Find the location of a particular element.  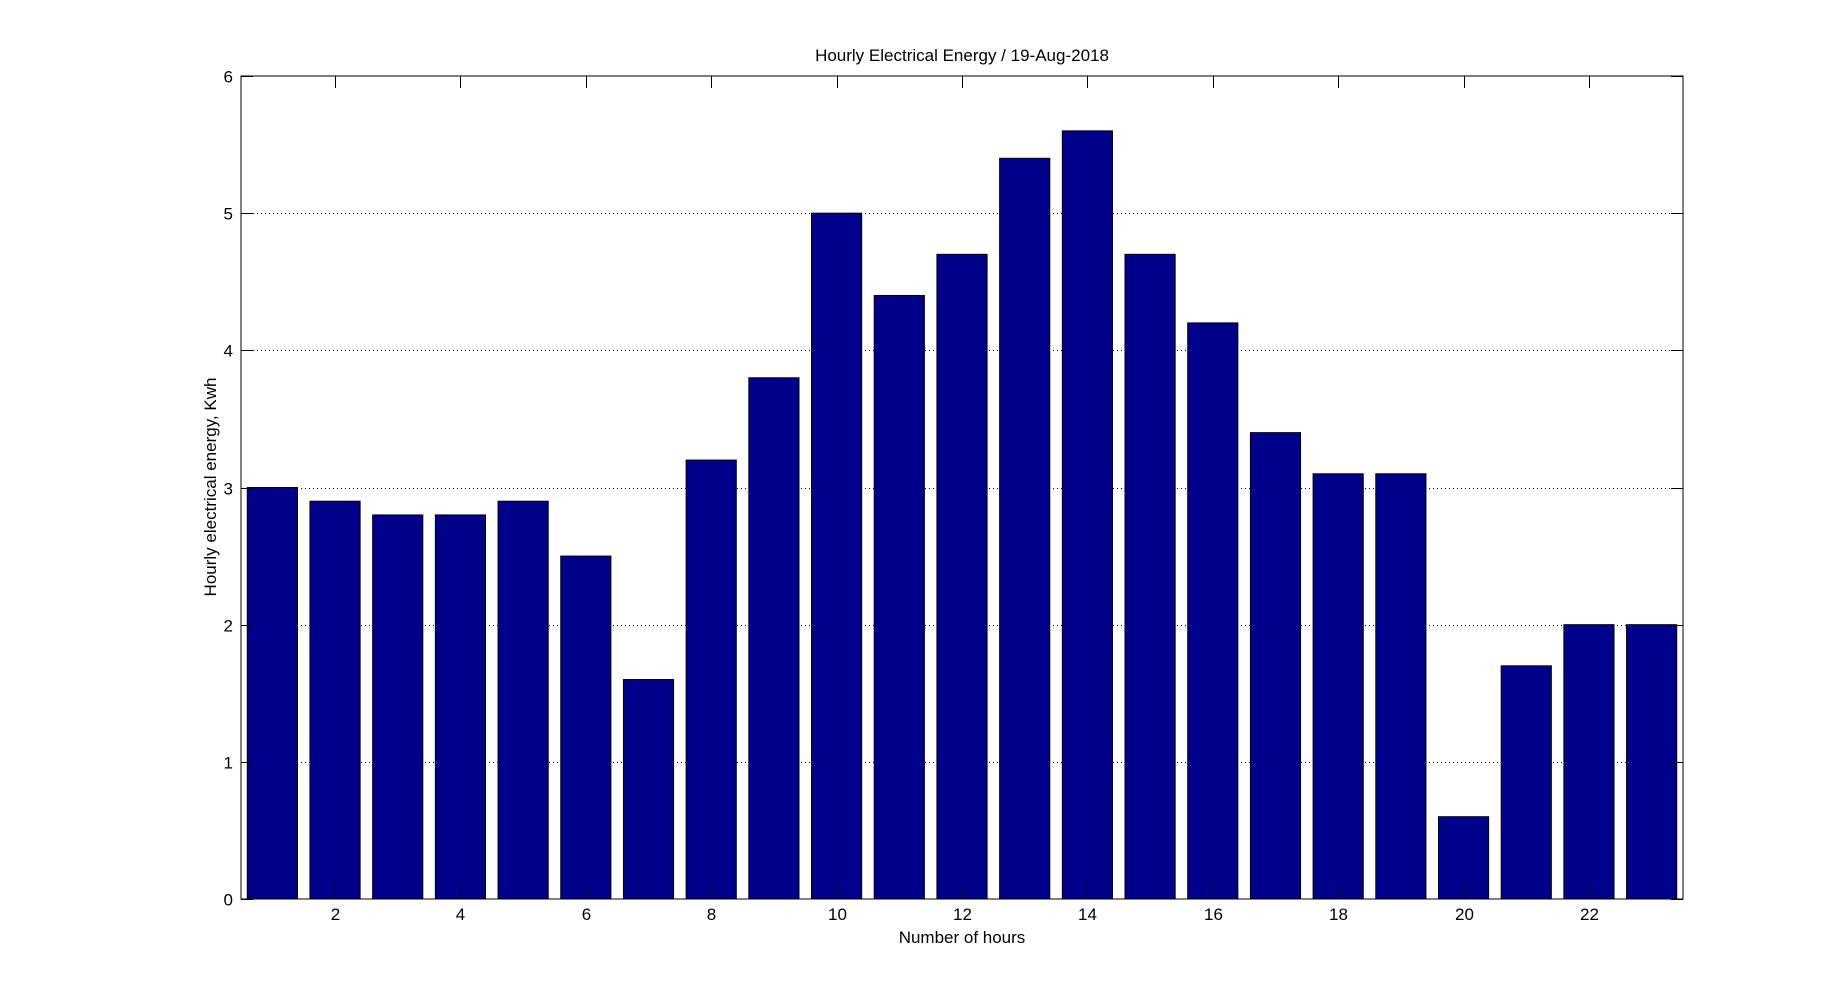

x-tick-label: 16 is located at coordinates (1213, 914).